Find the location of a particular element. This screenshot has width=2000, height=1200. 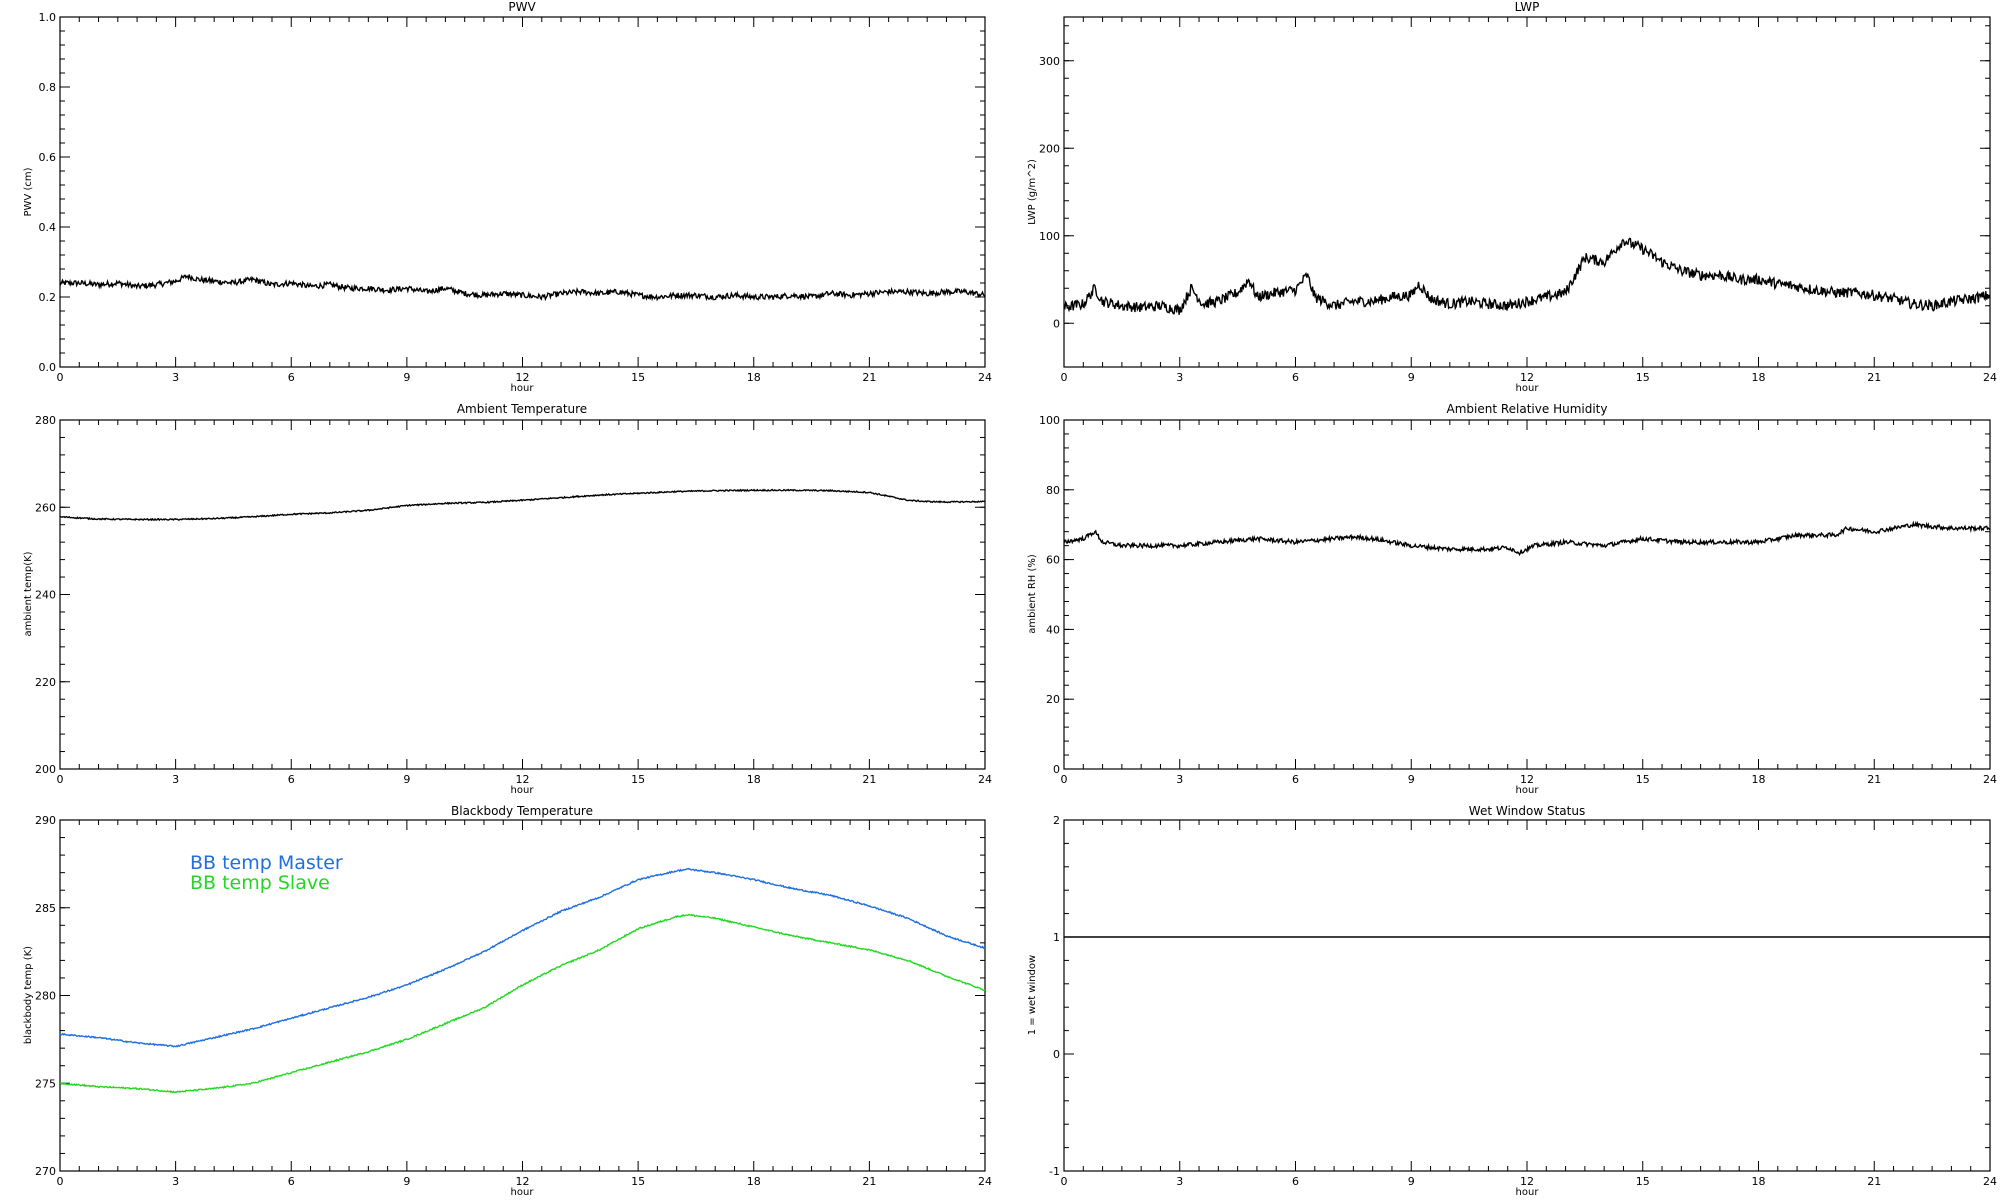

y-tick-label: 0.8 is located at coordinates (48, 87).